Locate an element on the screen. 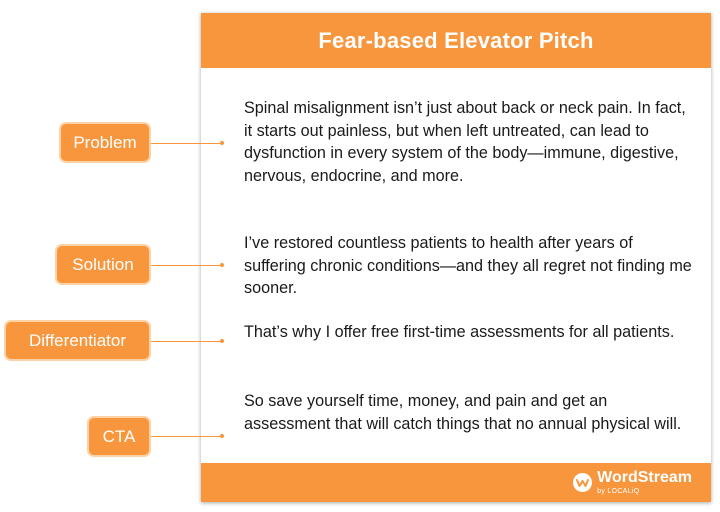 The height and width of the screenshot is (512, 720). differentiator-connector is located at coordinates (185, 341).